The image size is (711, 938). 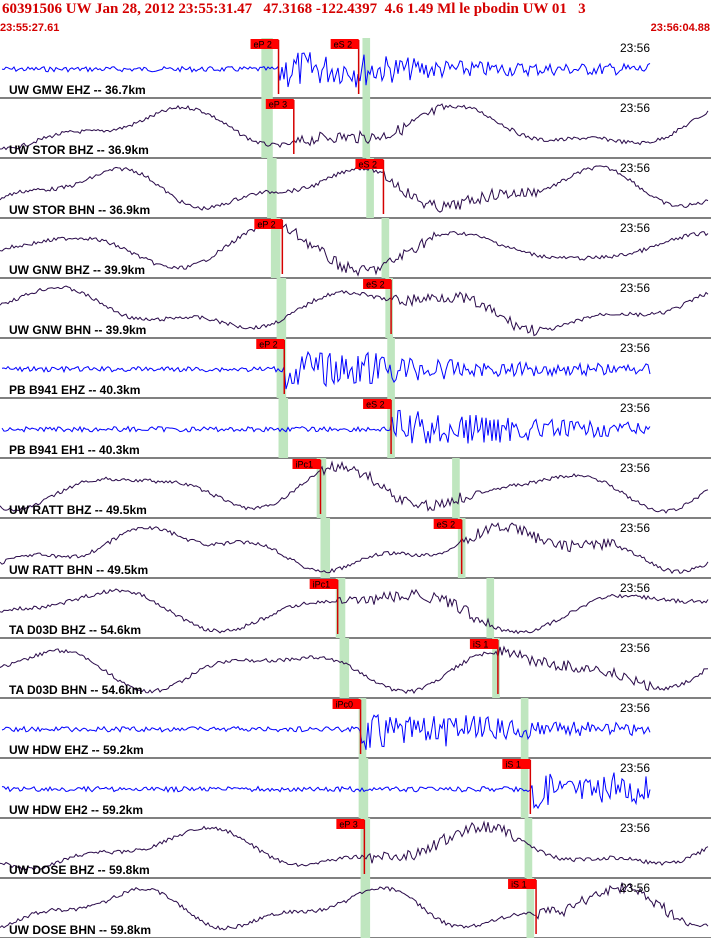 I want to click on station-label: UW RATT BHN -- 49.5km, so click(x=78, y=570).